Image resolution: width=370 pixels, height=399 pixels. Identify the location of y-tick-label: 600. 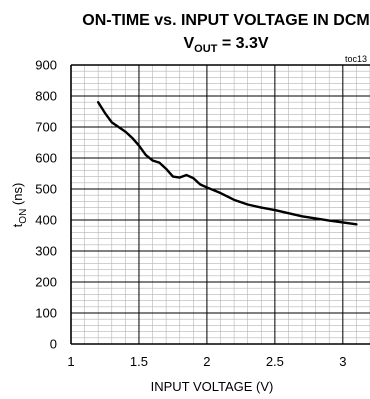
(46, 158).